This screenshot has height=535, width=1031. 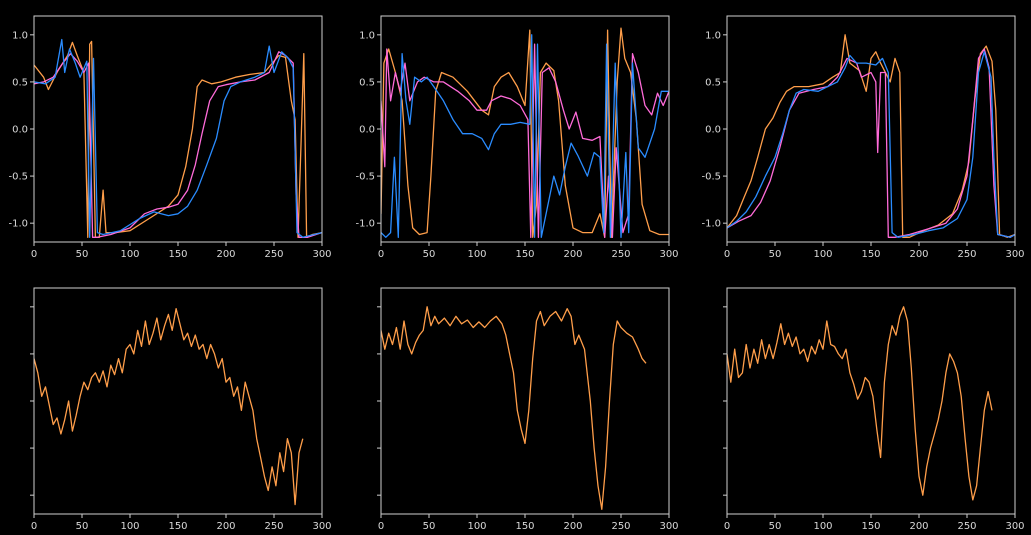 I want to click on chart-panel-1: 0 50 100 150 200 250 300 -1.0 -0.5 0.0 0.5 1.0, so click(x=170, y=137).